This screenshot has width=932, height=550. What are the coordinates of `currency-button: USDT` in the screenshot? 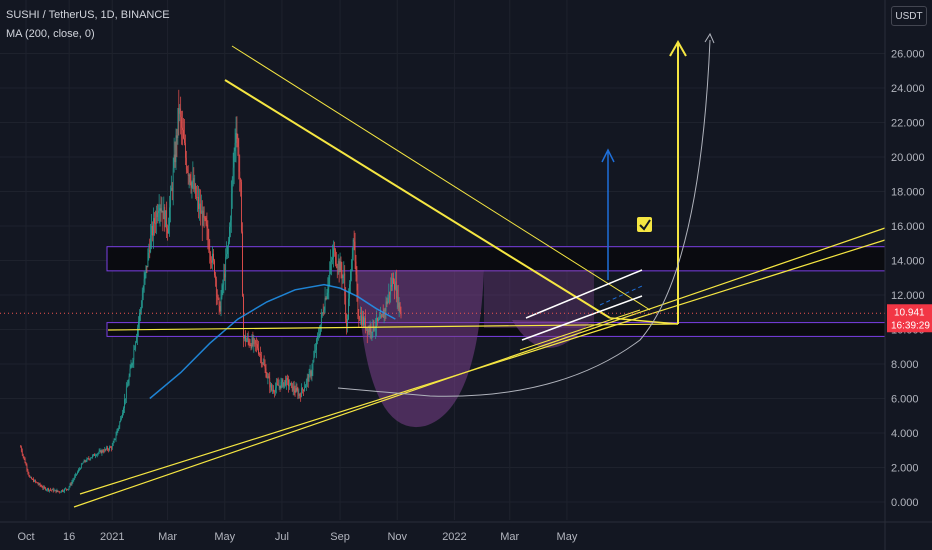 It's located at (909, 16).